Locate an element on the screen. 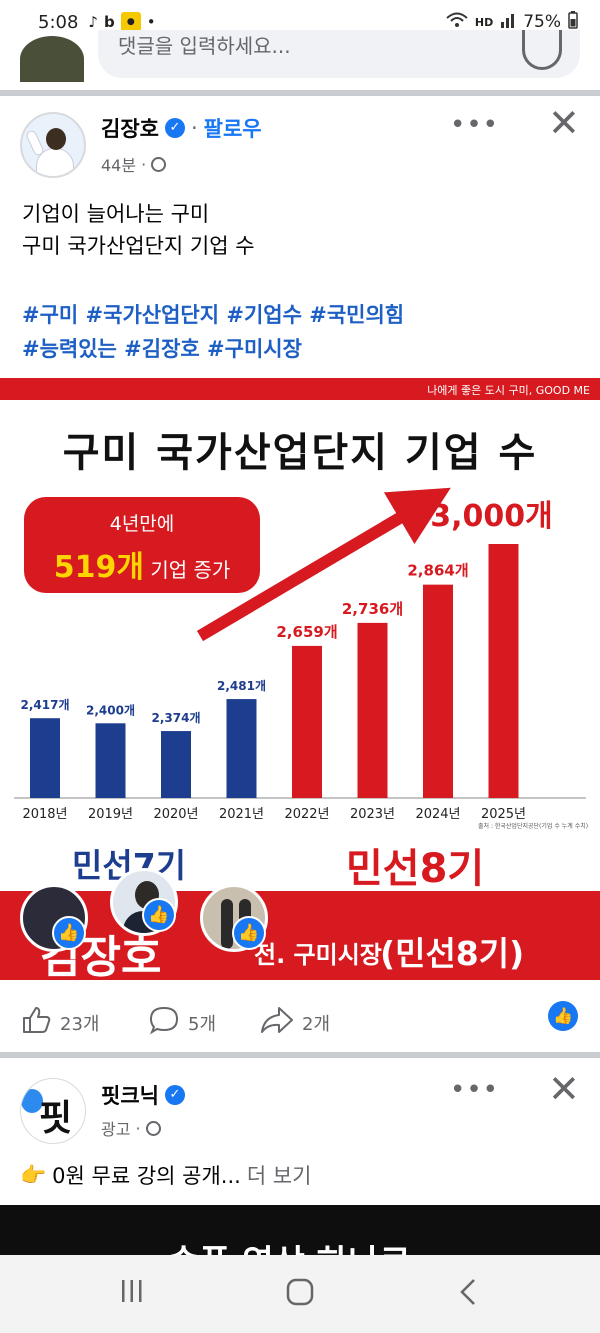 The image size is (600, 1333). bar-2019년 is located at coordinates (110, 760).